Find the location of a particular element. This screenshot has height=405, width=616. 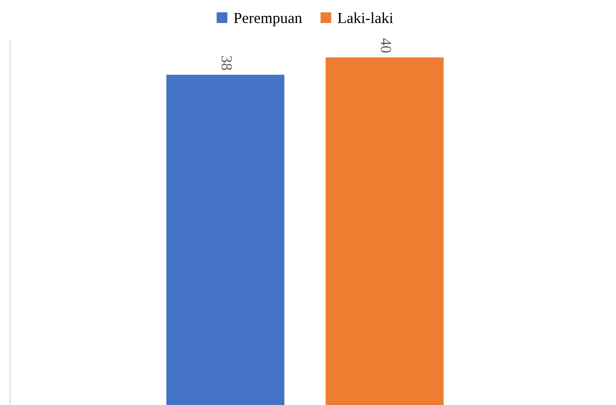

data-label: 40 is located at coordinates (386, 45).